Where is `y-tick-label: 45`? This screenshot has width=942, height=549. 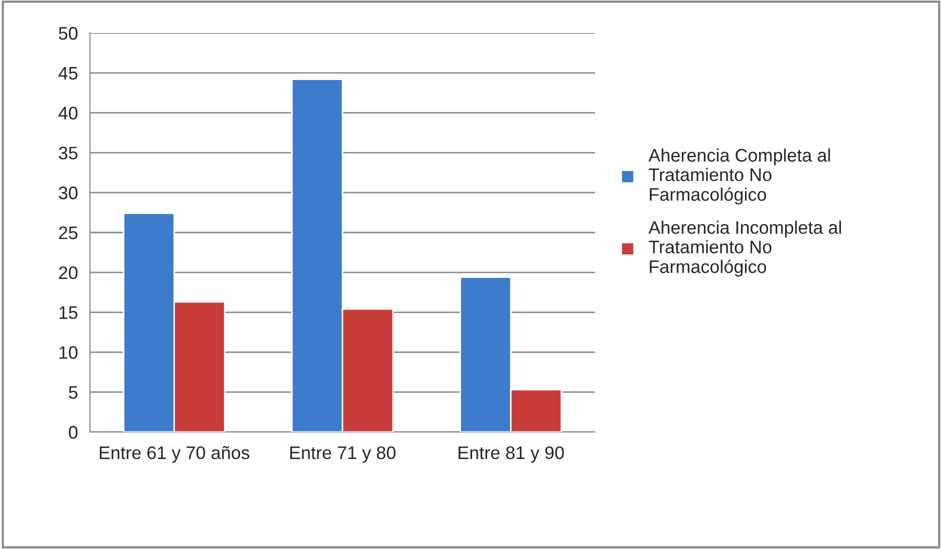 y-tick-label: 45 is located at coordinates (68, 73).